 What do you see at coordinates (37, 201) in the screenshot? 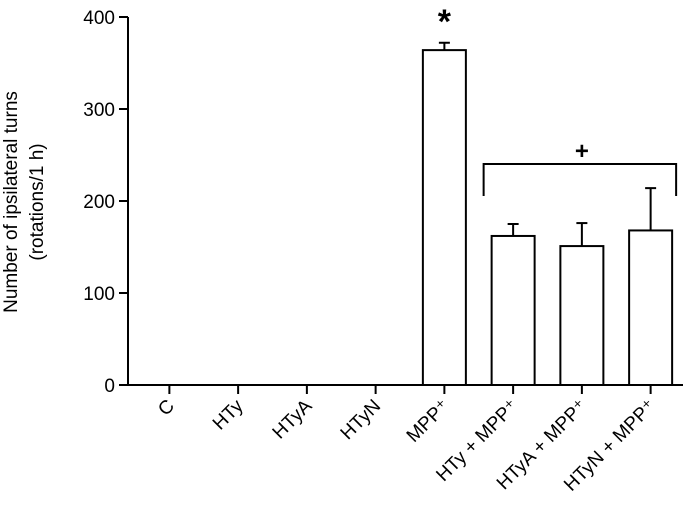
I see `y-axis-label-line2: (rotations/1 h)` at bounding box center [37, 201].